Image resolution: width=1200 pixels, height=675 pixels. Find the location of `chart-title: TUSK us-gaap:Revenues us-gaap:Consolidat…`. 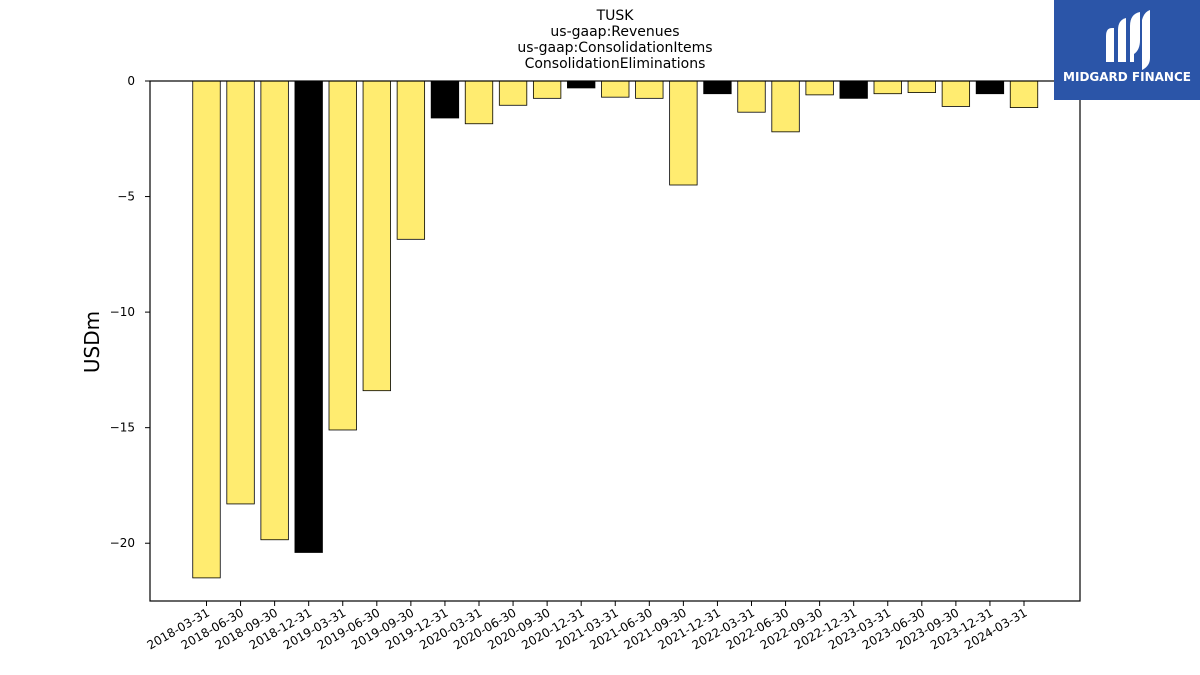

chart-title: TUSK us-gaap:Revenues us-gaap:Consolidat… is located at coordinates (614, 40).